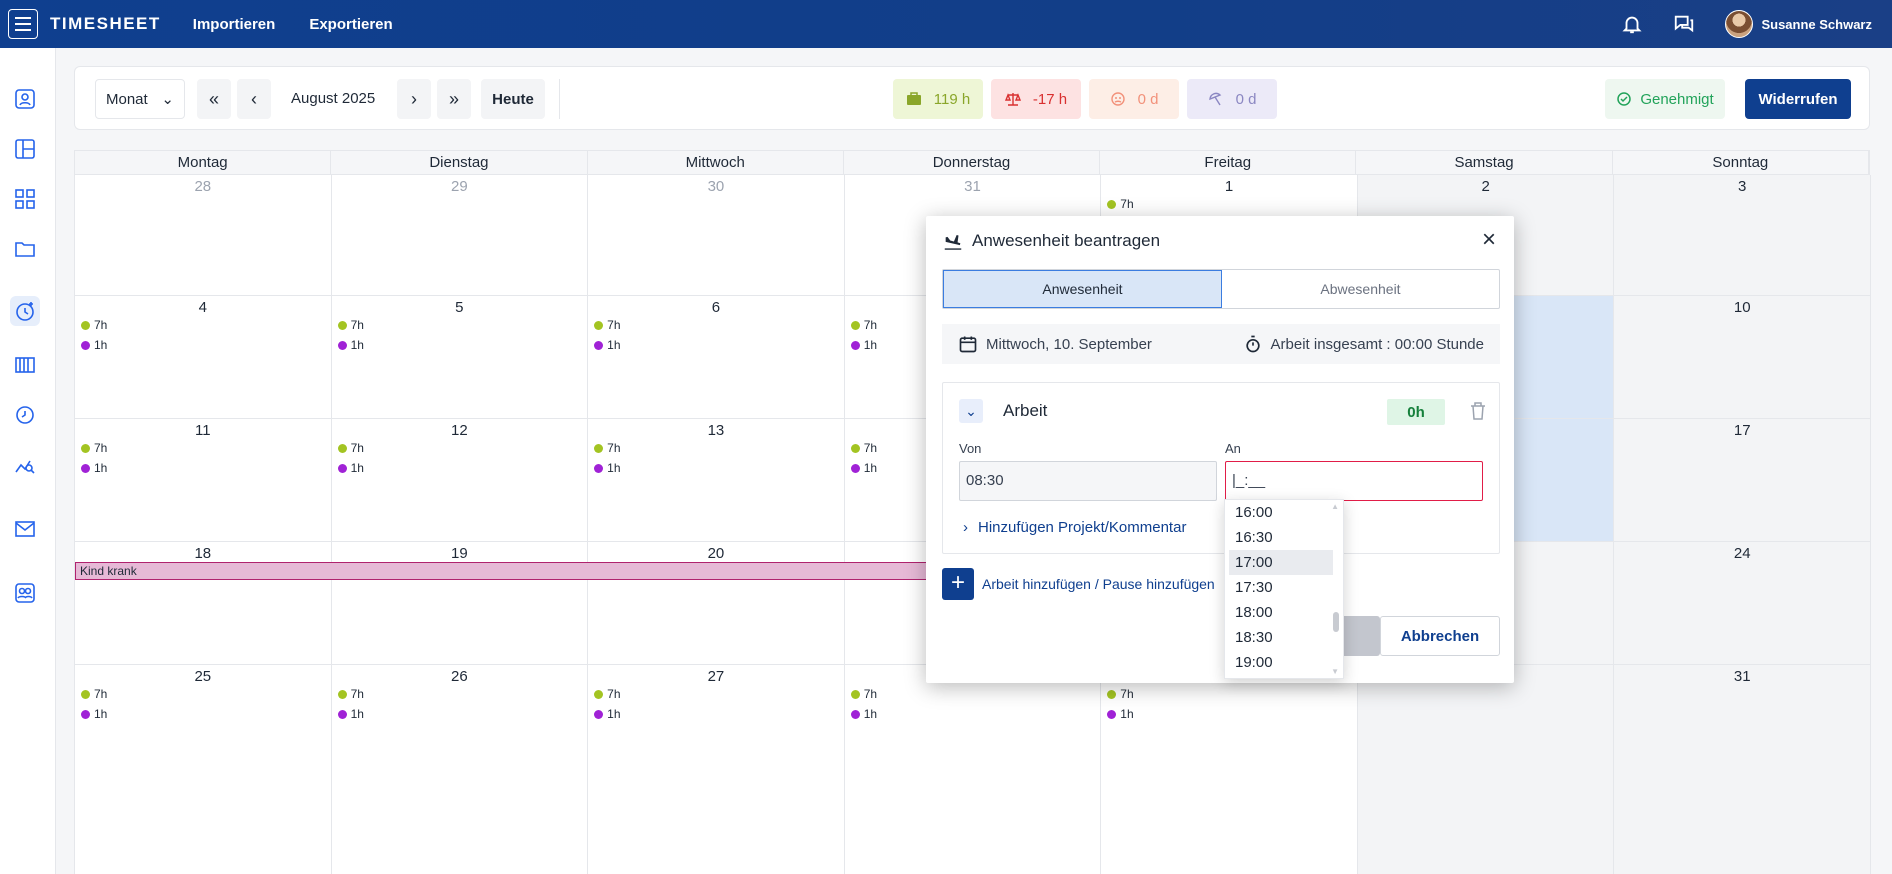  Describe the element at coordinates (1684, 24) in the screenshot. I see `chat-icon` at that location.